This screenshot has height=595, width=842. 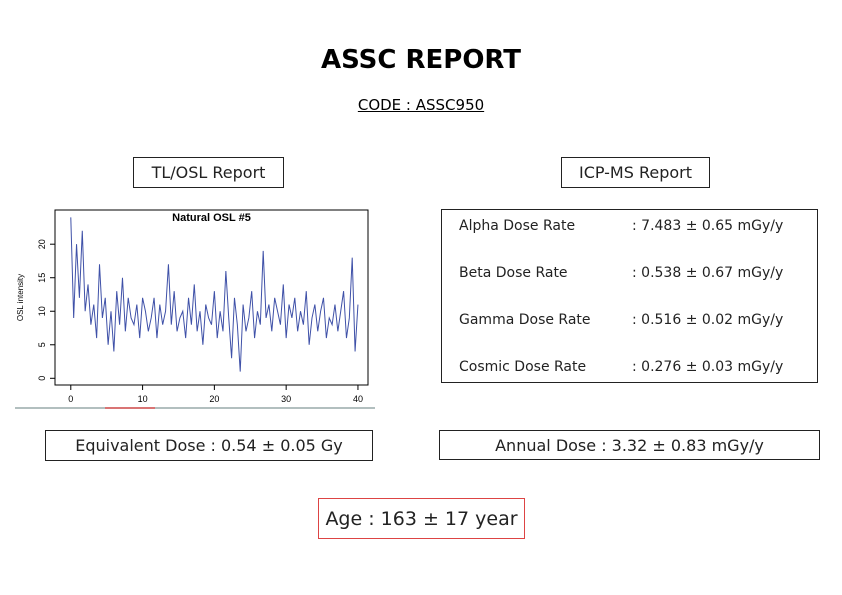 I want to click on x-tick-label: 0, so click(x=70, y=399).